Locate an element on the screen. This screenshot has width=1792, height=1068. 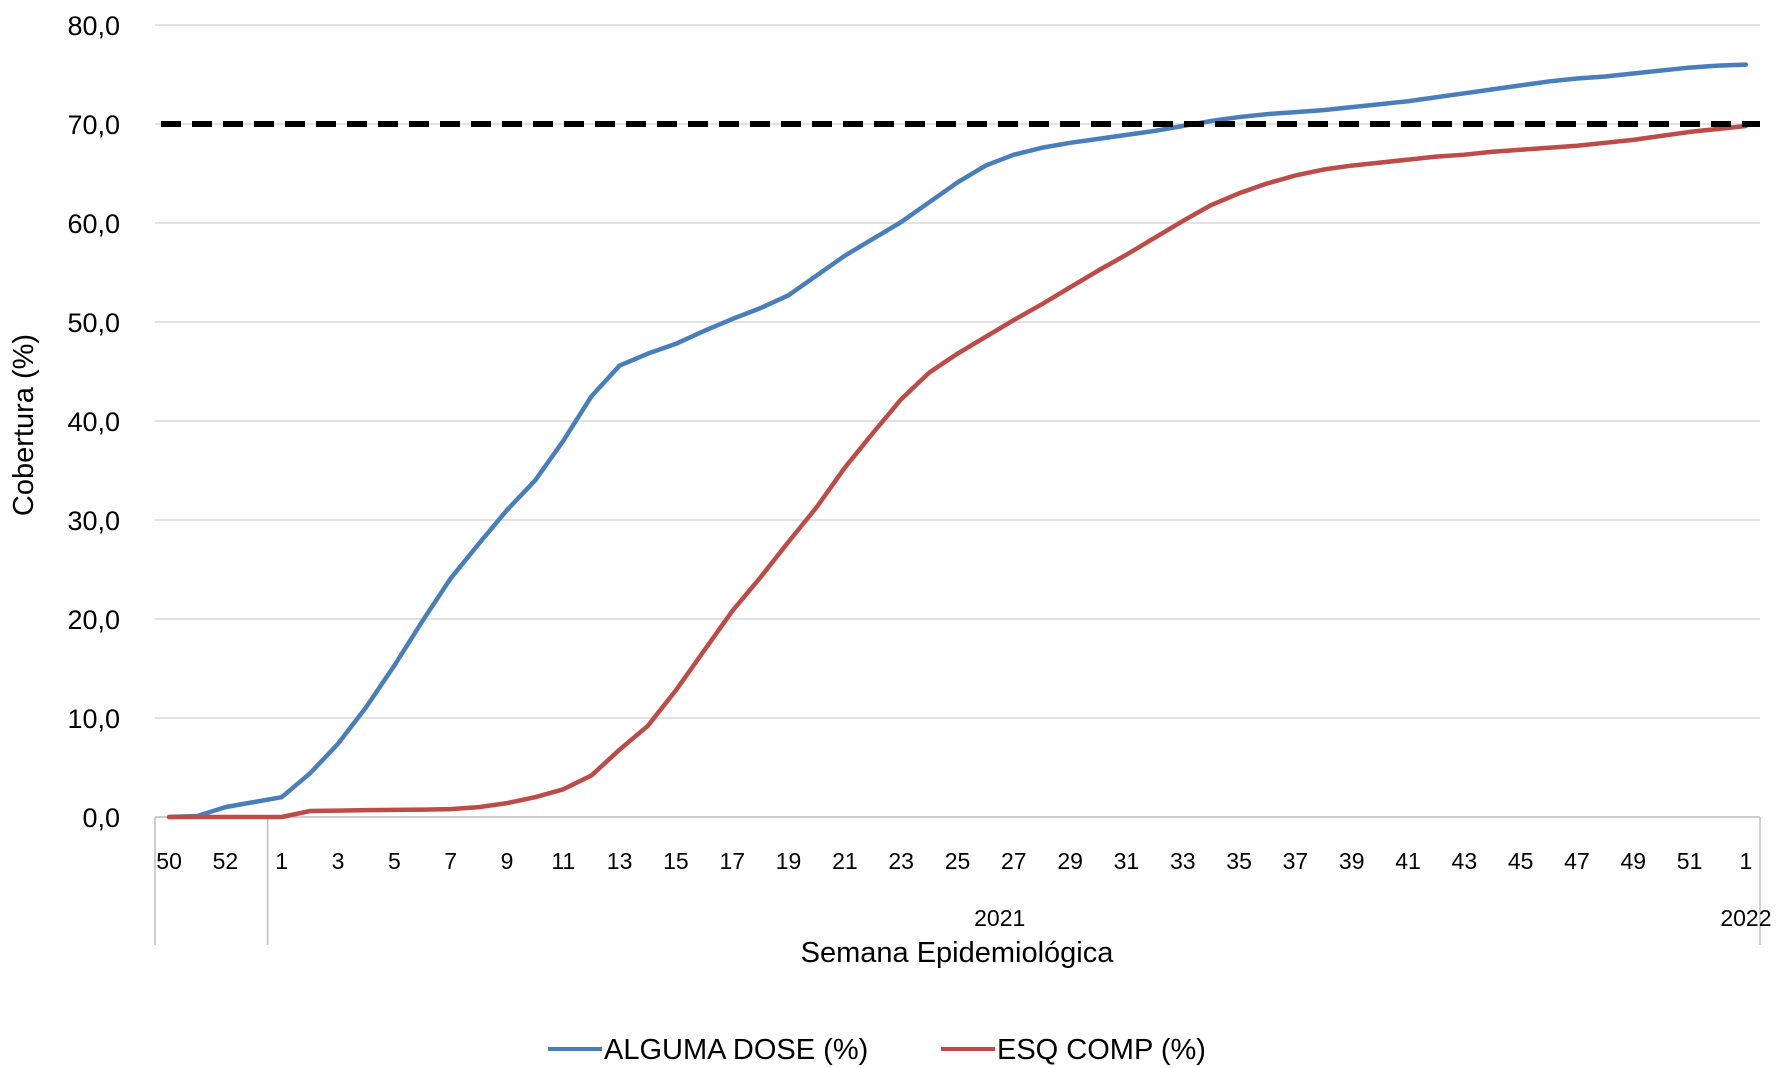
legend-item-alguma-dose: ALGUMA DOSE (%) is located at coordinates (708, 1050).